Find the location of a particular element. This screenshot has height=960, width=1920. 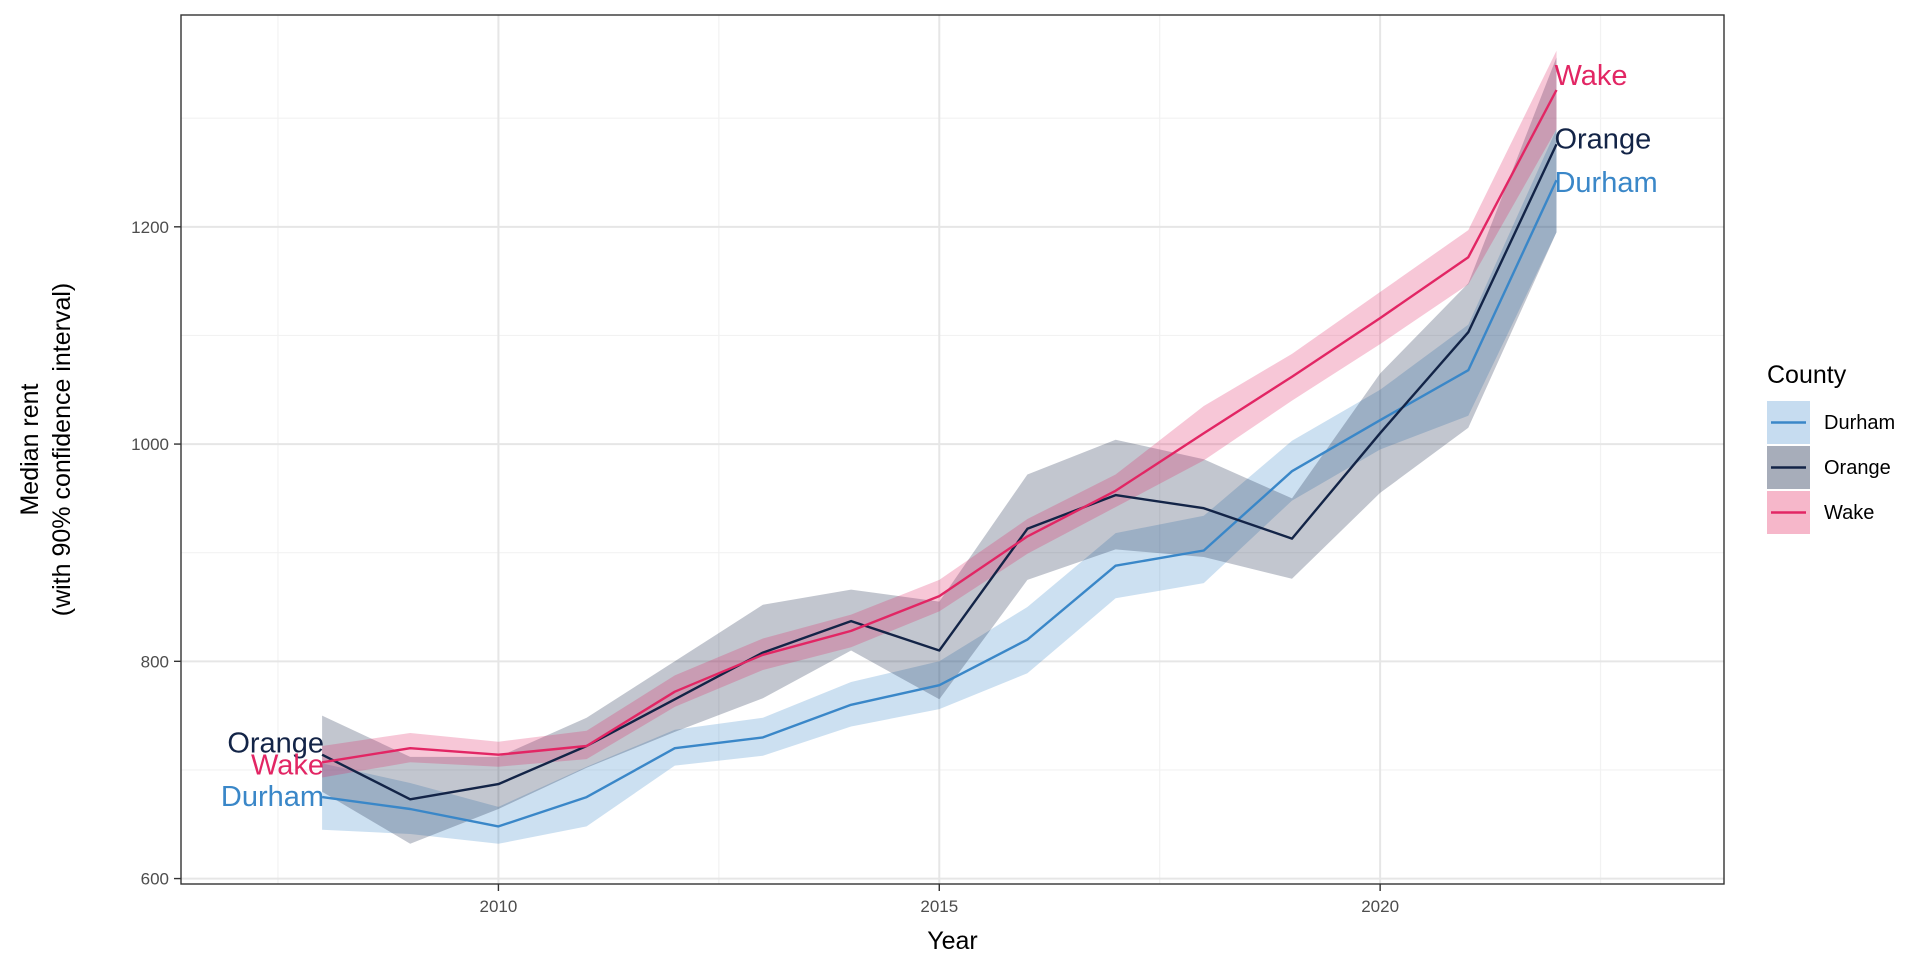

legend-label-orange: Orange is located at coordinates (1857, 468).